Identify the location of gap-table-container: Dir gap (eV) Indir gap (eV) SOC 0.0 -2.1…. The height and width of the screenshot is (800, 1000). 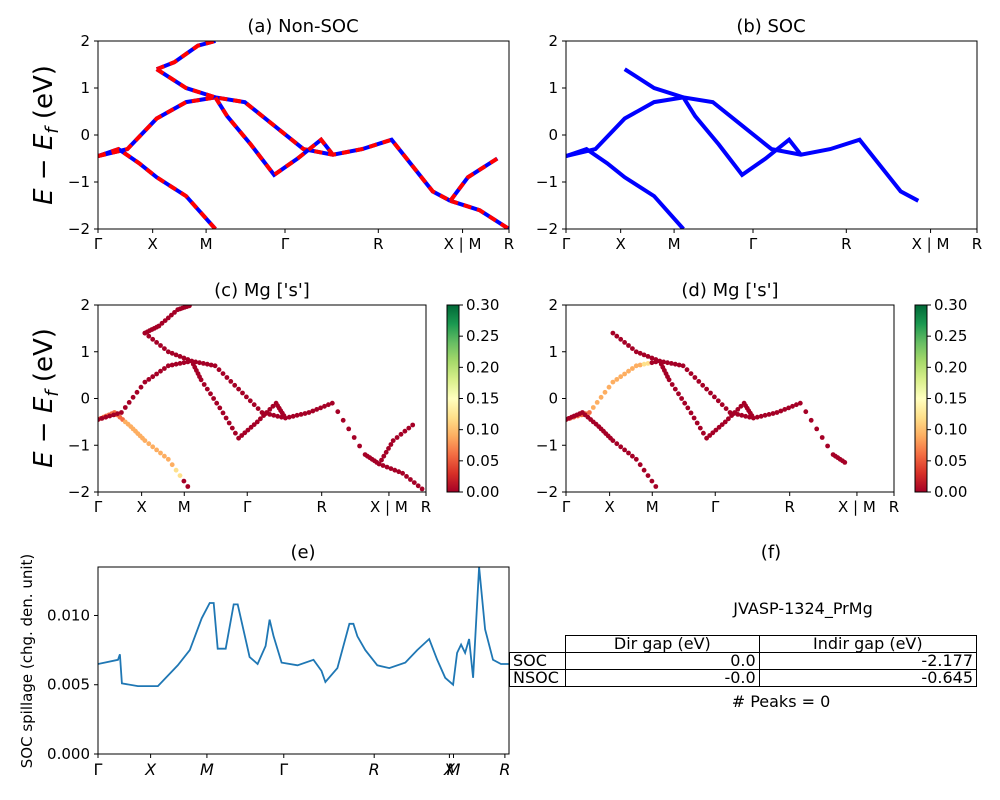
(743, 661).